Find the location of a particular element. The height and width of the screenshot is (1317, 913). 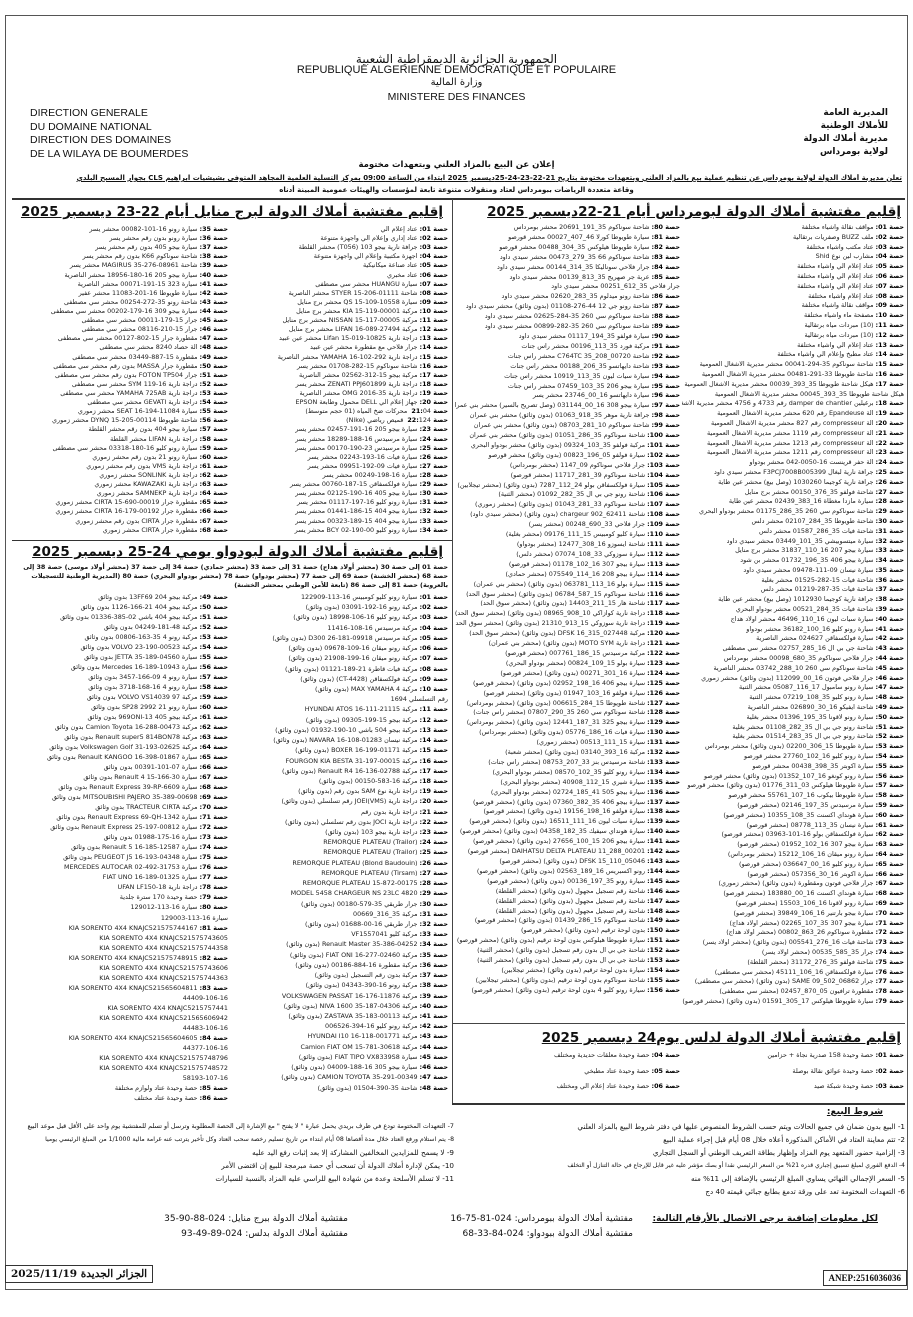

lot-number: حصة 105: is located at coordinates (663, 485).